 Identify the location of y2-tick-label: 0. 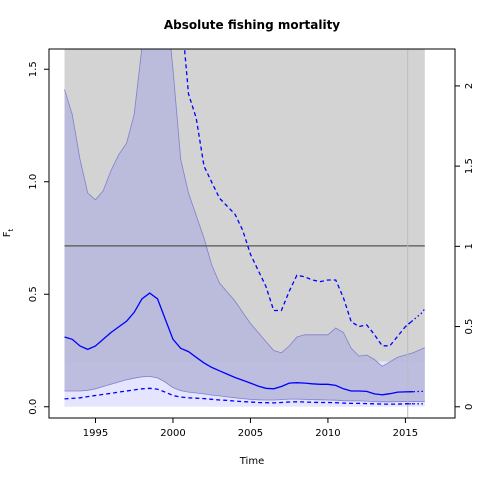
(469, 407).